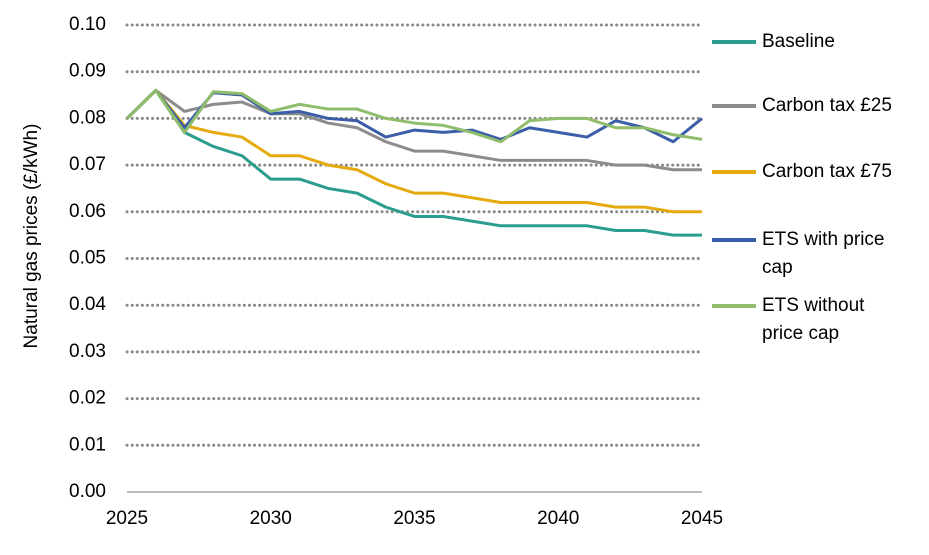 The width and height of the screenshot is (929, 555). I want to click on y-tick-label: 0.02, so click(87, 398).